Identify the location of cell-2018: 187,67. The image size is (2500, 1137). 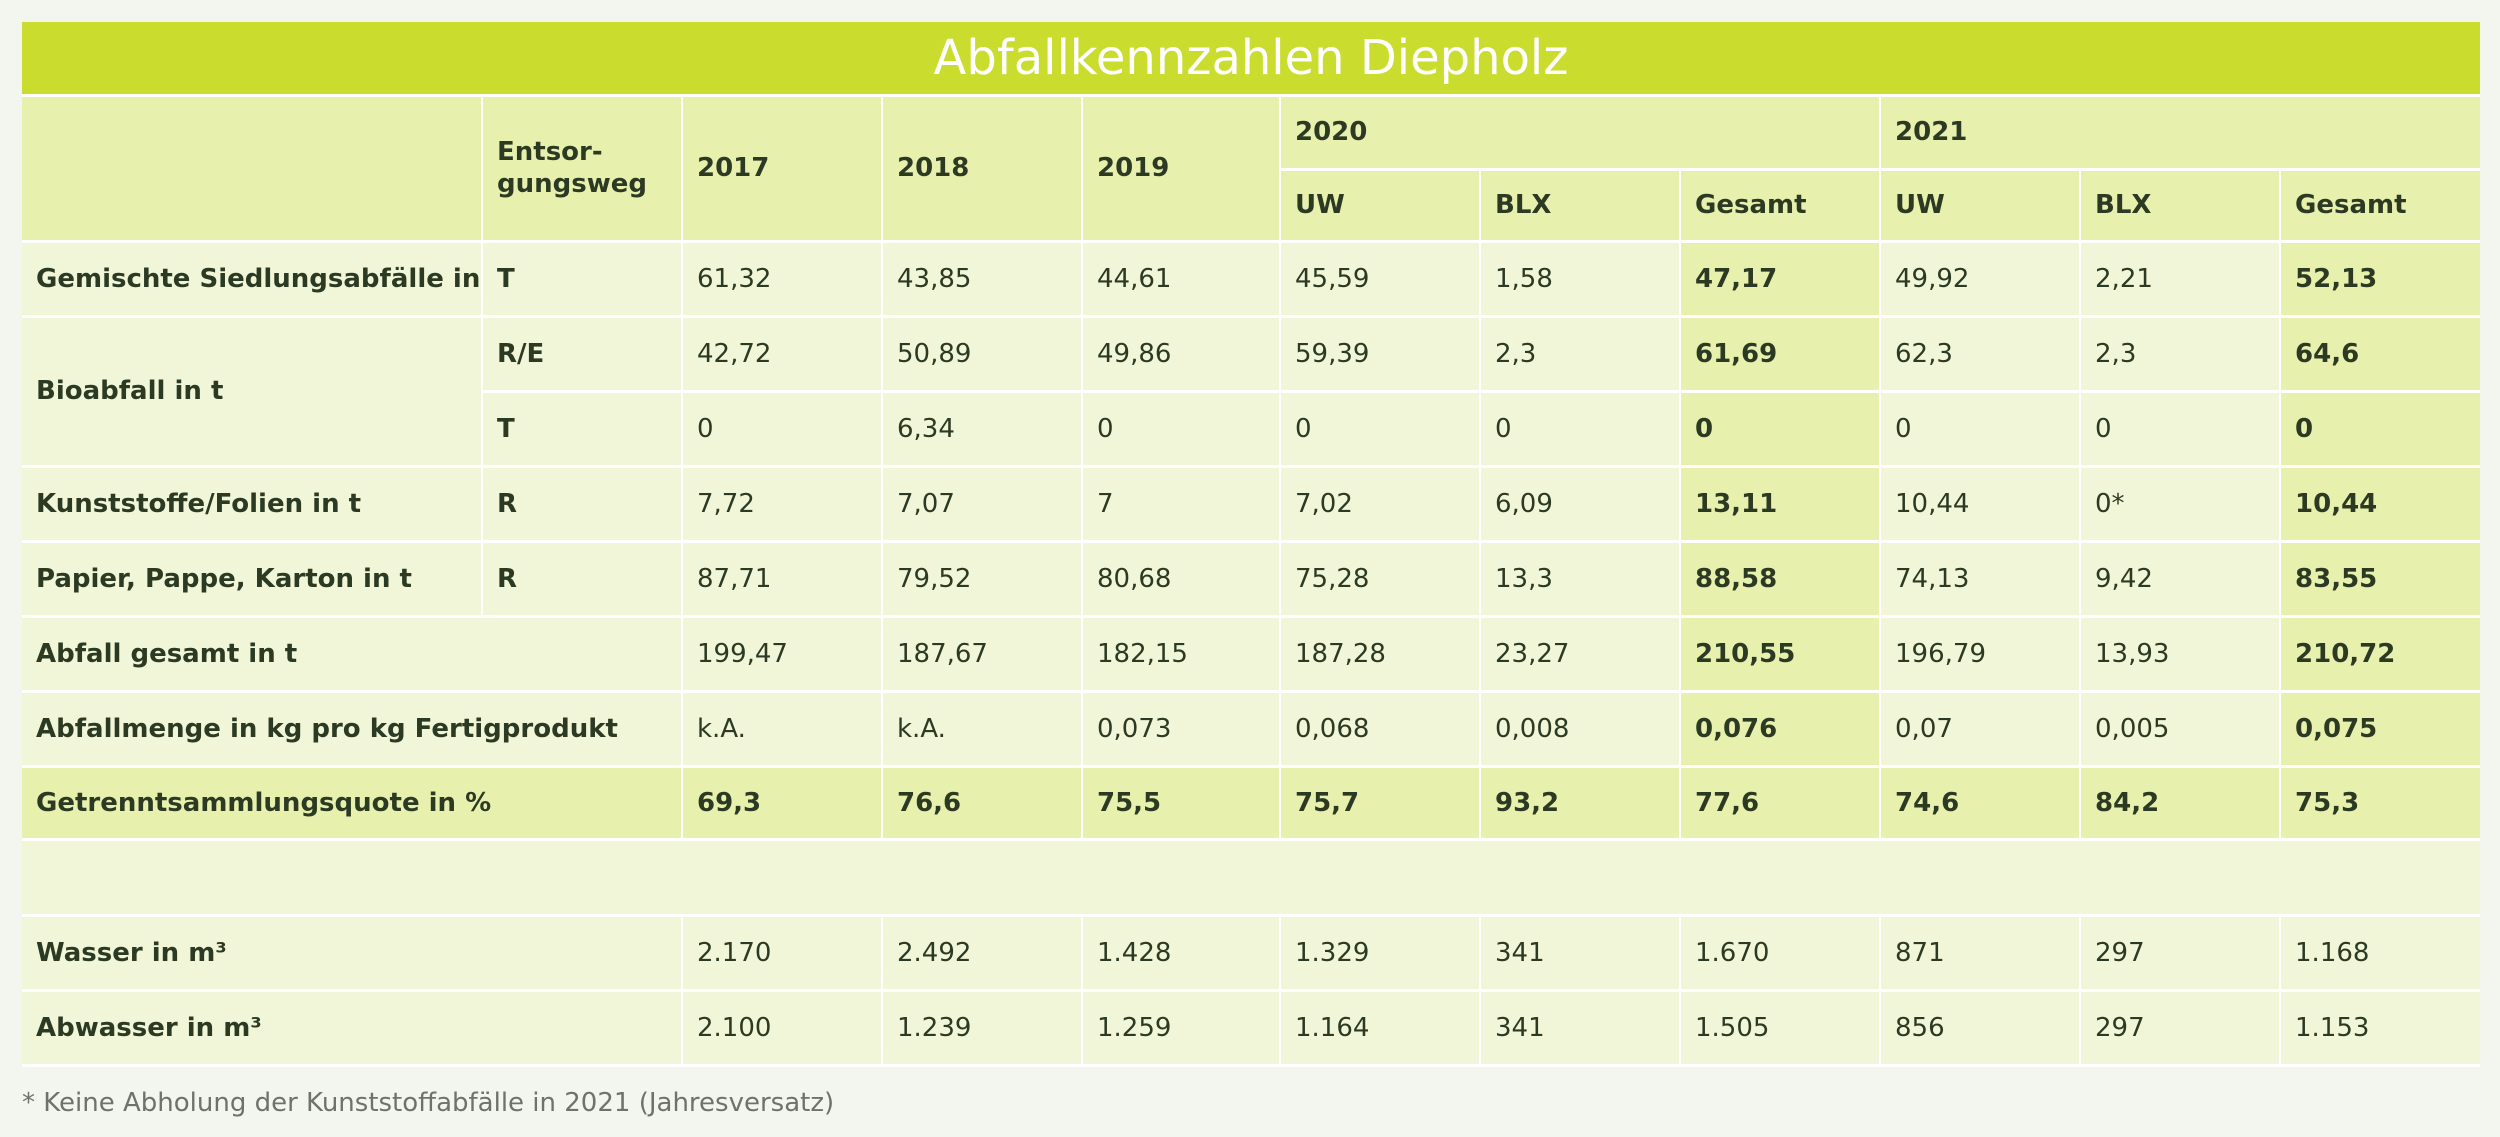
(982, 654).